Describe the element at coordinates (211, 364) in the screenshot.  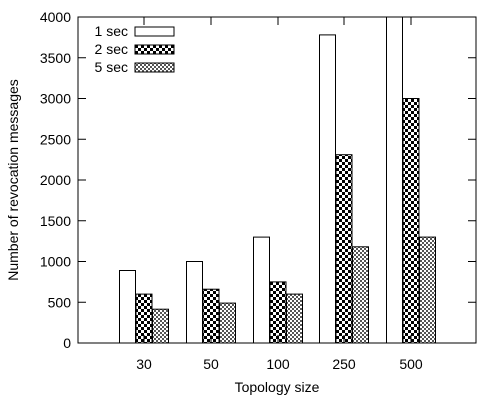
I see `x-tick-label: 50` at that location.